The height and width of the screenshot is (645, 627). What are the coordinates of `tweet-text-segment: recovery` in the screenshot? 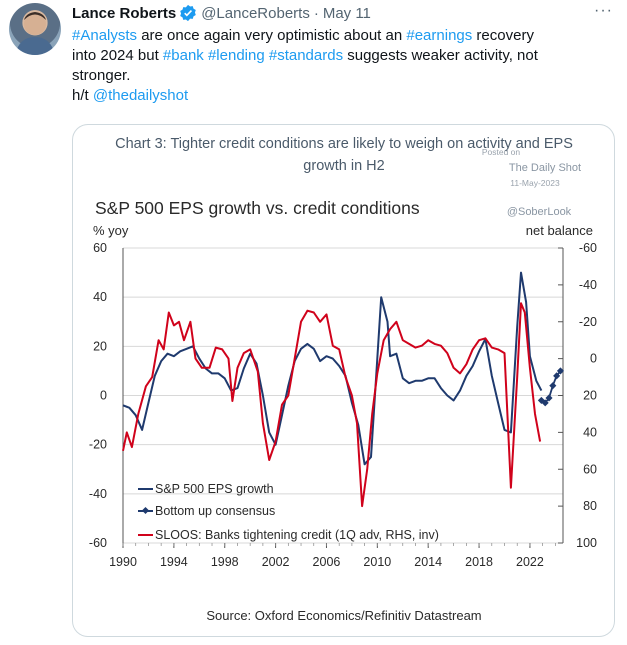 It's located at (503, 35).